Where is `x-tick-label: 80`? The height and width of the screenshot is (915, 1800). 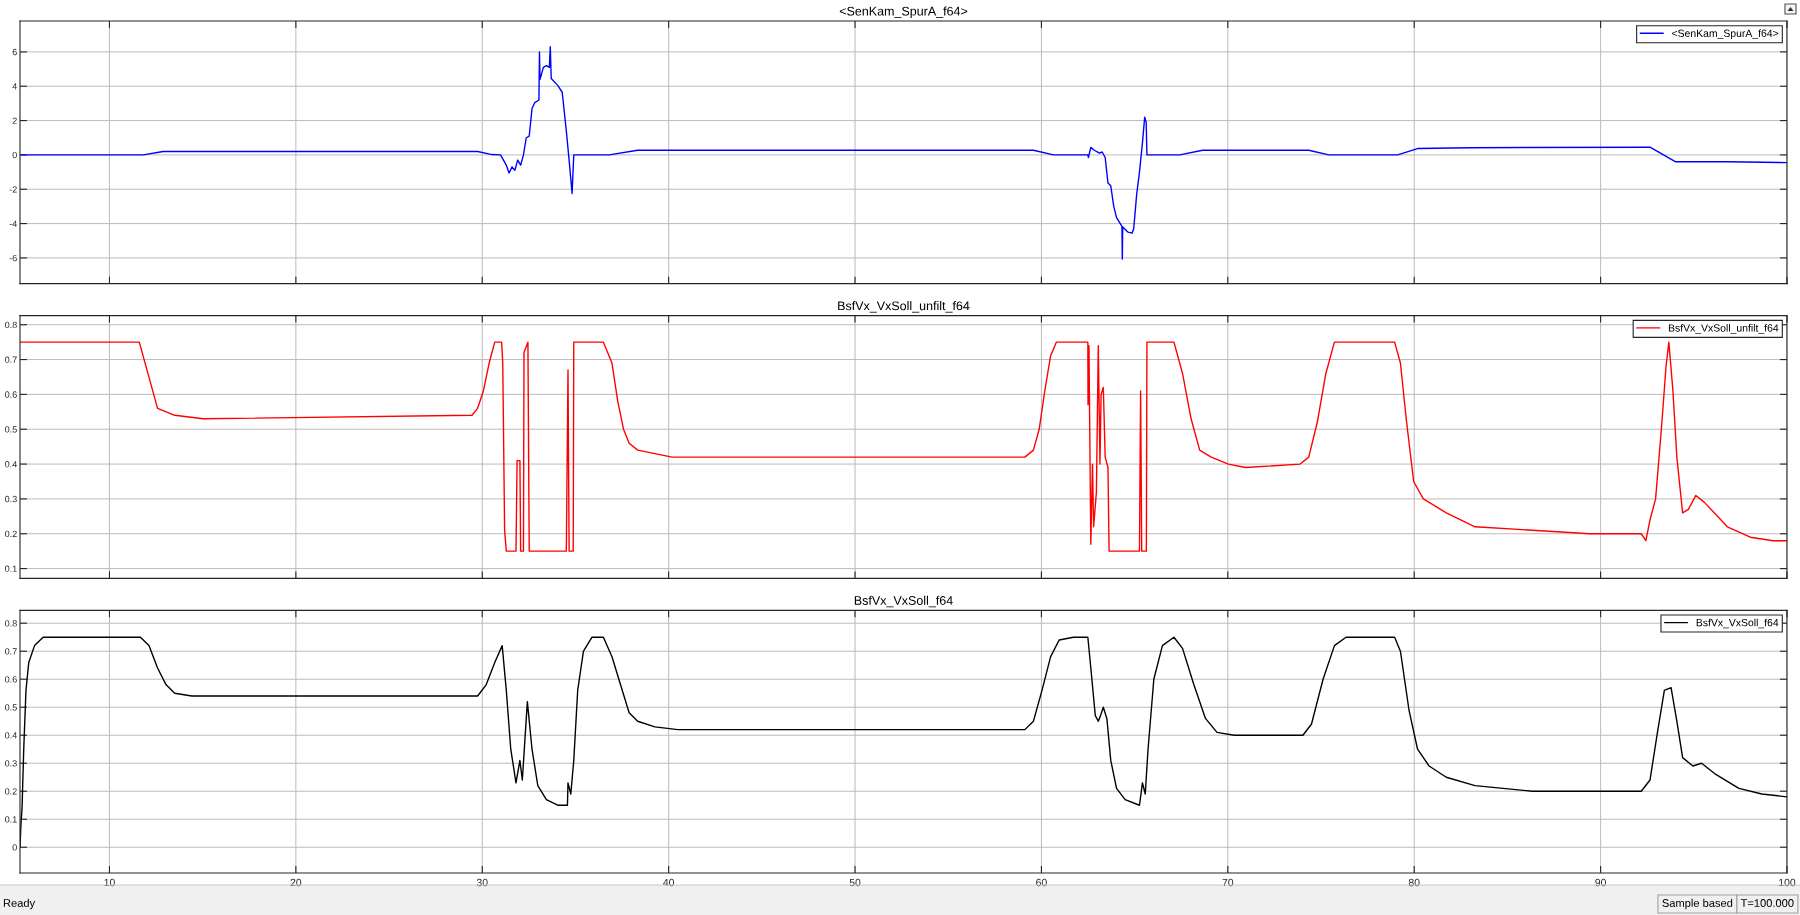
x-tick-label: 80 is located at coordinates (1414, 882).